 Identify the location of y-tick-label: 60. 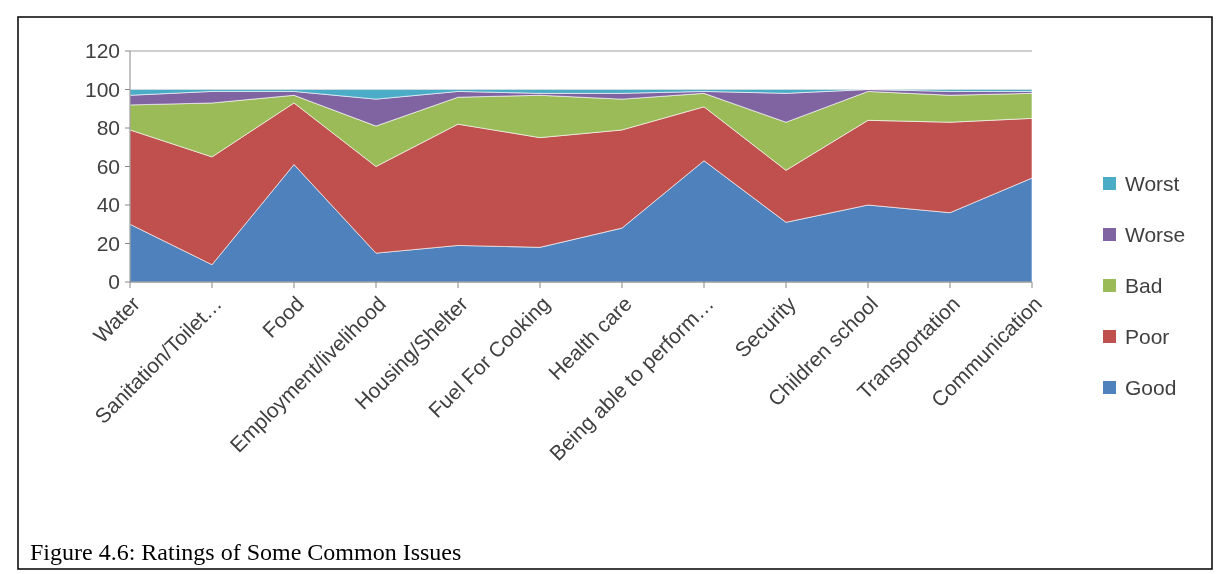
(108, 166).